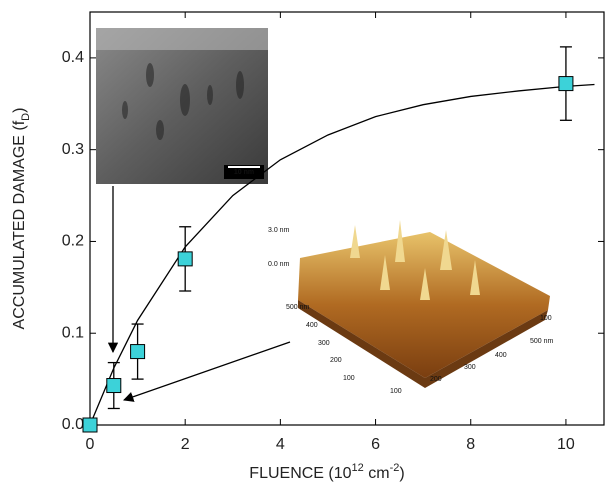 This screenshot has height=495, width=613. I want to click on x-axis-label: FLUENCE (1012 cm-2), so click(326, 472).